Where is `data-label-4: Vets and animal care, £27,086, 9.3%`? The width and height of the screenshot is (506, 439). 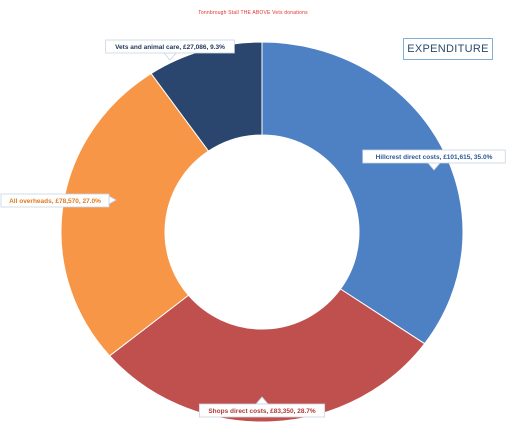 data-label-4: Vets and animal care, £27,086, 9.3% is located at coordinates (170, 50).